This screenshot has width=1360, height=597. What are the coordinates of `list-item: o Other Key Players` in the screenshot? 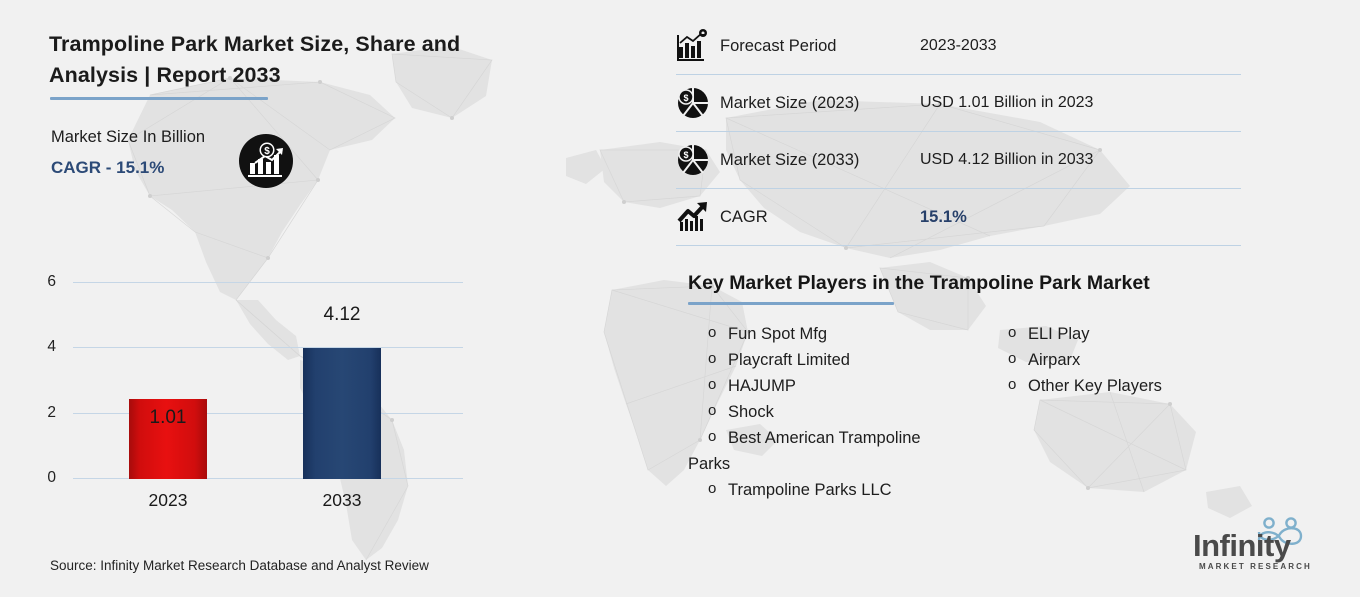 It's located at (1118, 386).